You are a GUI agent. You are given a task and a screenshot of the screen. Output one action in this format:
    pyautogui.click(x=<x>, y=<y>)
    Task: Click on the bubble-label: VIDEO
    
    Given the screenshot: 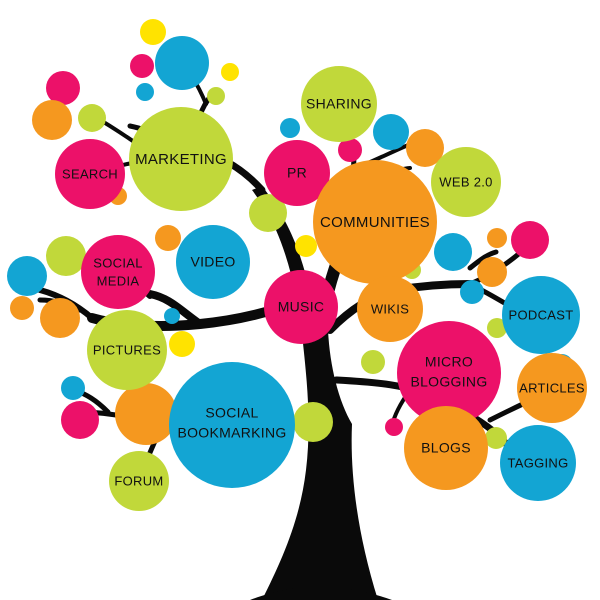 What is the action you would take?
    pyautogui.click(x=212, y=262)
    